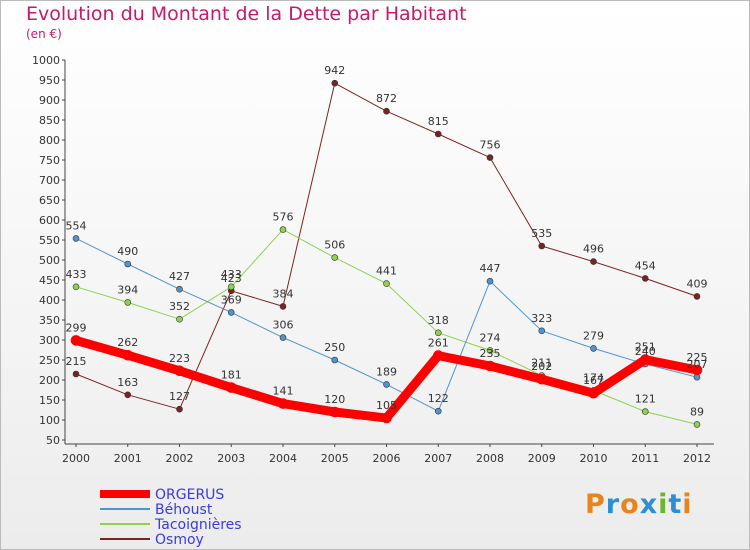 This screenshot has height=550, width=750. What do you see at coordinates (76, 225) in the screenshot?
I see `data-label: 554` at bounding box center [76, 225].